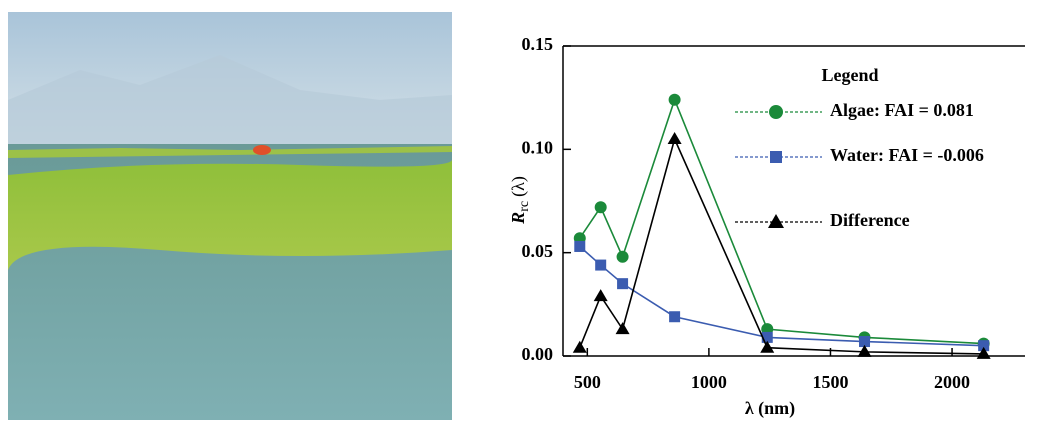  What do you see at coordinates (518, 218) in the screenshot?
I see `y-axis-label-main: R` at bounding box center [518, 218].